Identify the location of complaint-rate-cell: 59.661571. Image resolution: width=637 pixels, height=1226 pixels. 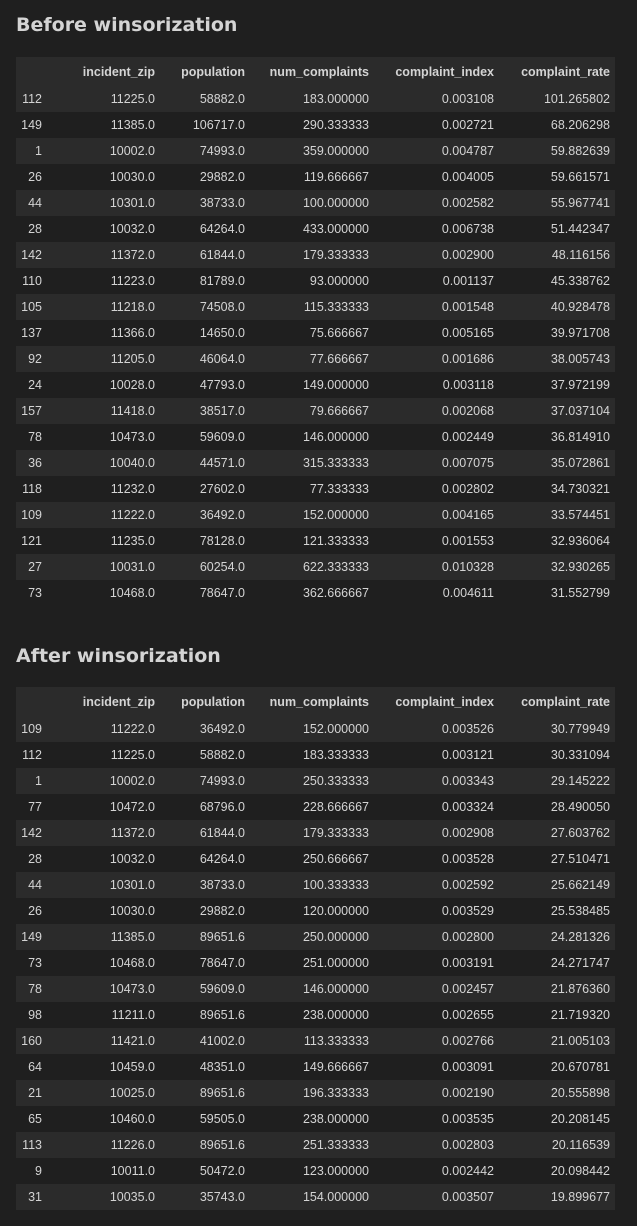
(580, 177).